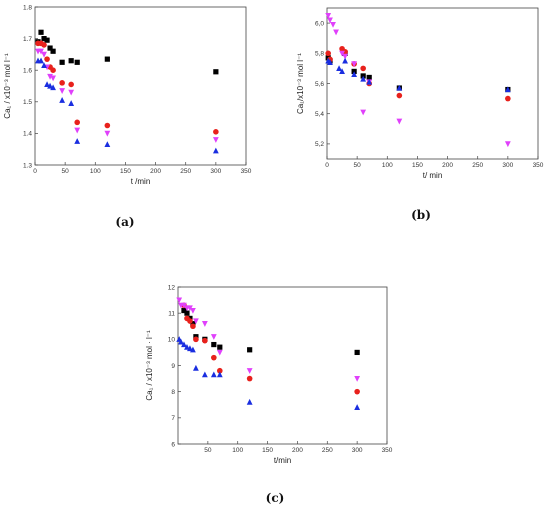  Describe the element at coordinates (149, 365) in the screenshot. I see `y-axis-label: Ca₁ / x10⁻³ mol · l⁻¹` at that location.